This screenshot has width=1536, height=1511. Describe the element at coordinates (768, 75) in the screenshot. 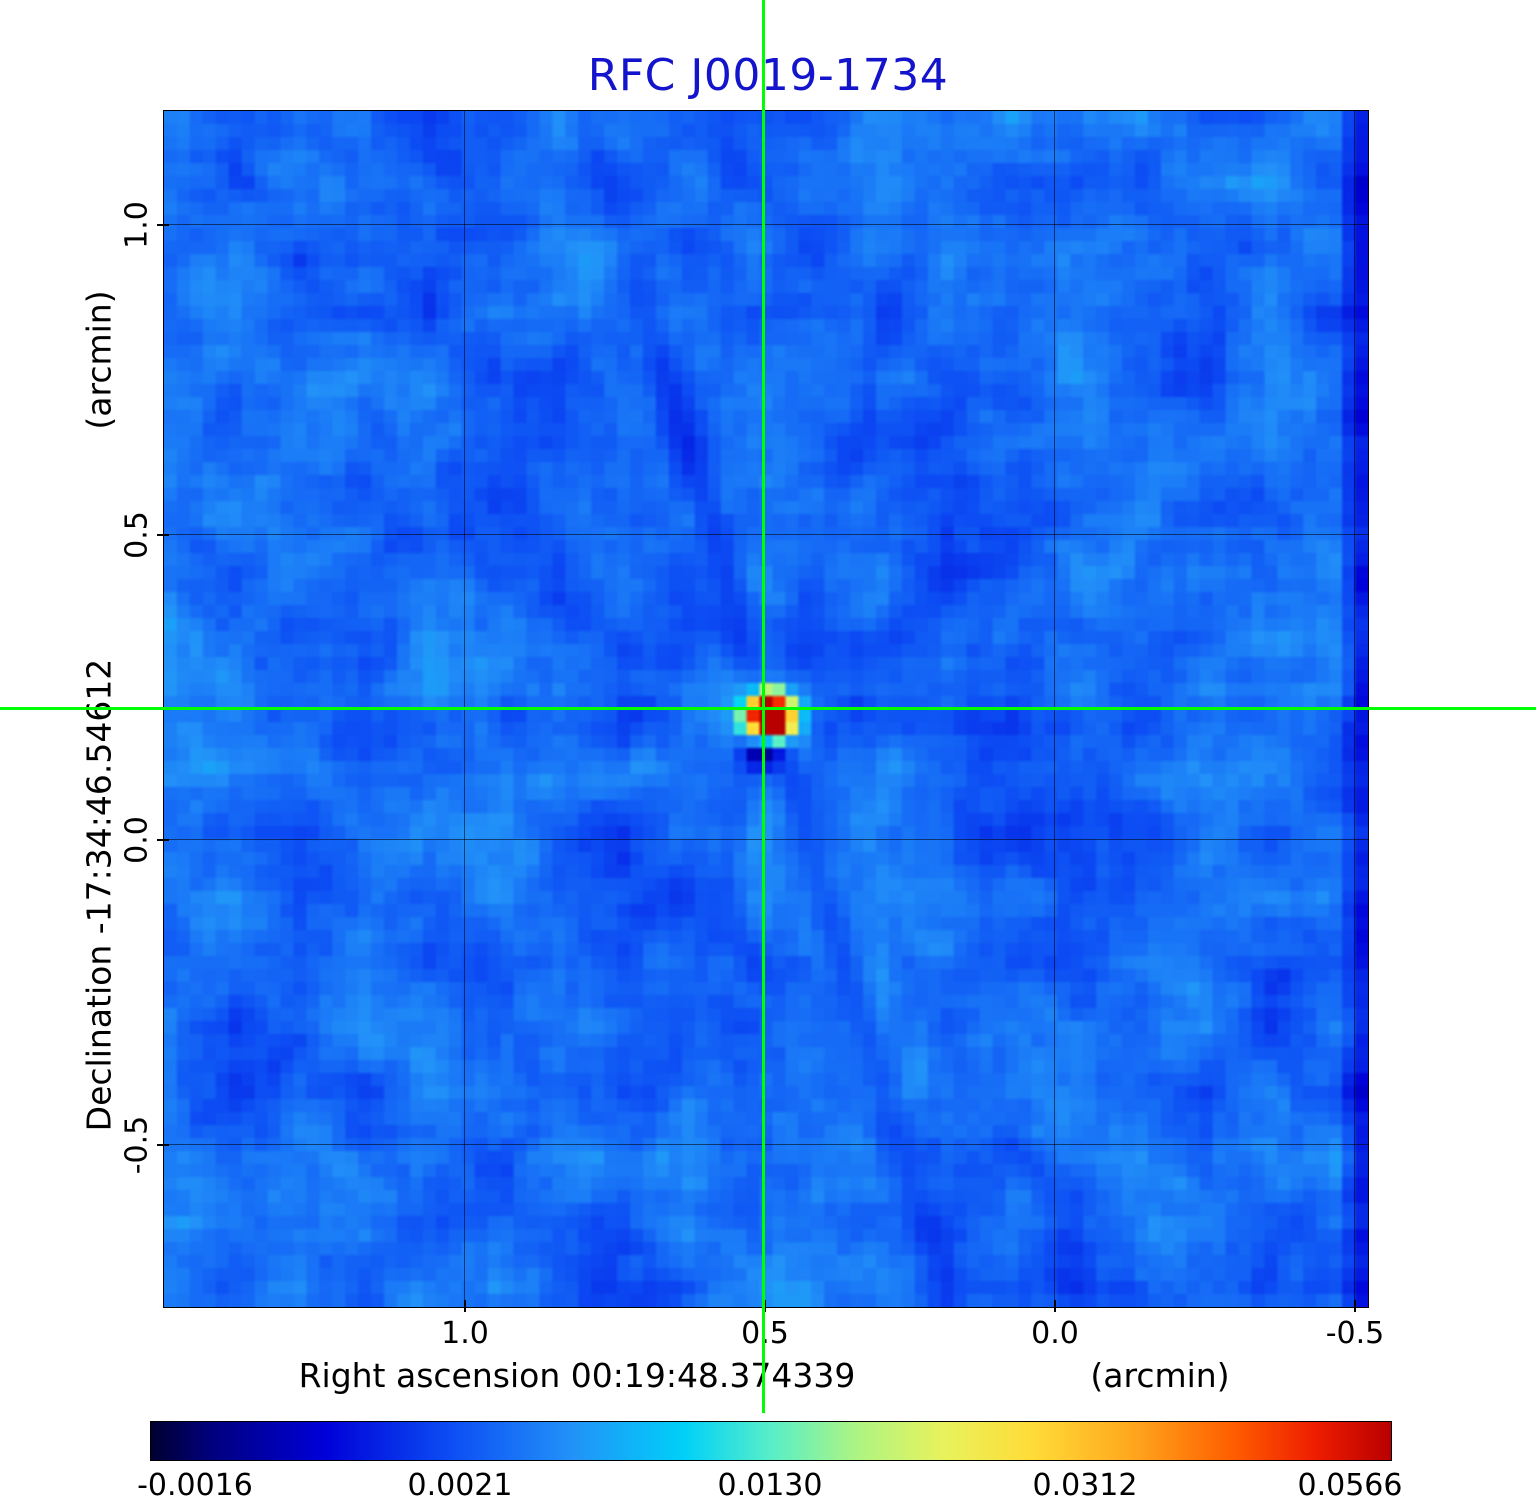

I see `plot-title: RFC J0019-1734` at that location.